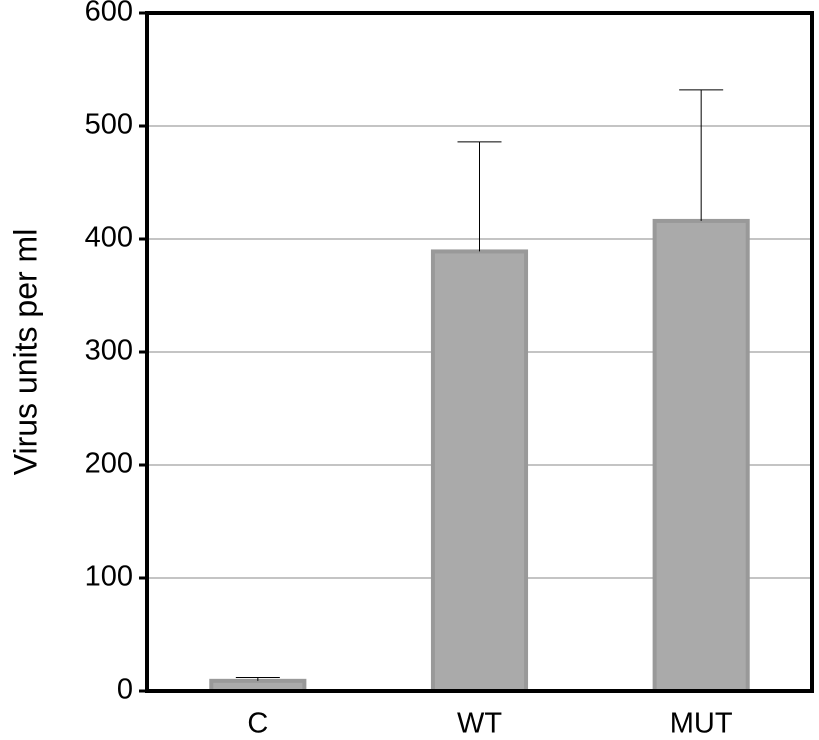  Describe the element at coordinates (479, 724) in the screenshot. I see `x-tick-label: WT` at that location.